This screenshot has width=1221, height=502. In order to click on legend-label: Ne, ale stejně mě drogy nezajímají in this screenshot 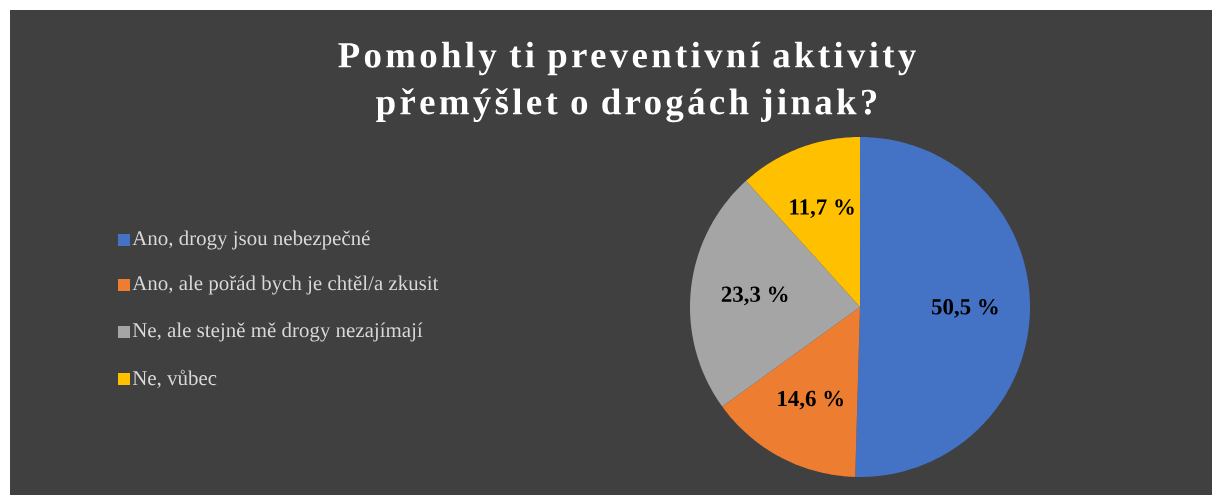, I will do `click(277, 332)`.